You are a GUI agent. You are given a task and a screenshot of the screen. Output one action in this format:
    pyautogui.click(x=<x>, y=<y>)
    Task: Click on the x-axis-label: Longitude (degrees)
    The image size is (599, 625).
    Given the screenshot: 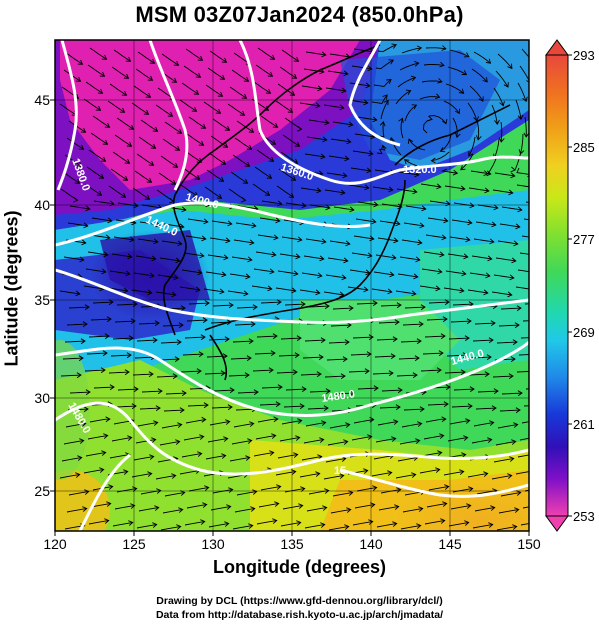 What is the action you would take?
    pyautogui.click(x=299, y=567)
    